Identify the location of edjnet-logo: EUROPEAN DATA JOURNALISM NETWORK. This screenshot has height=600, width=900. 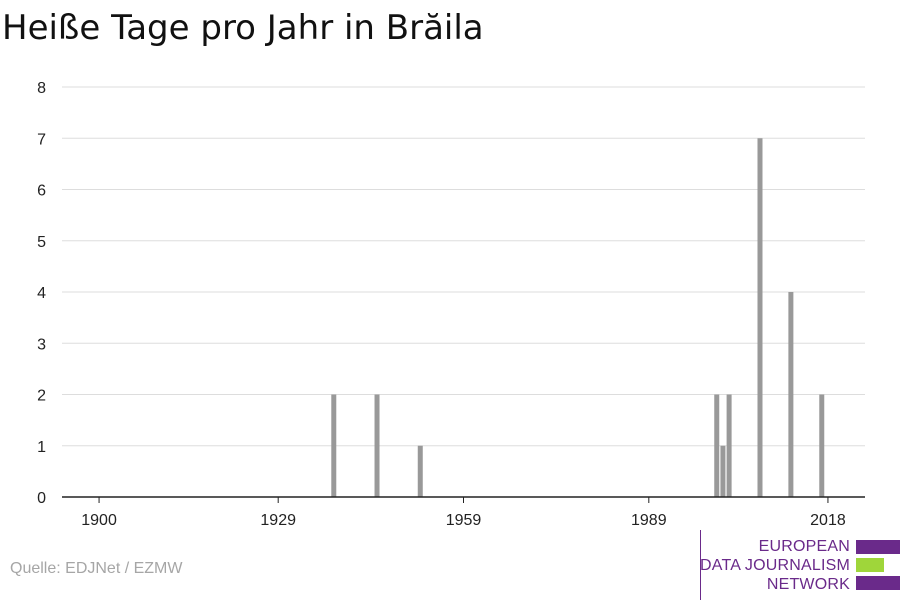
(800, 565).